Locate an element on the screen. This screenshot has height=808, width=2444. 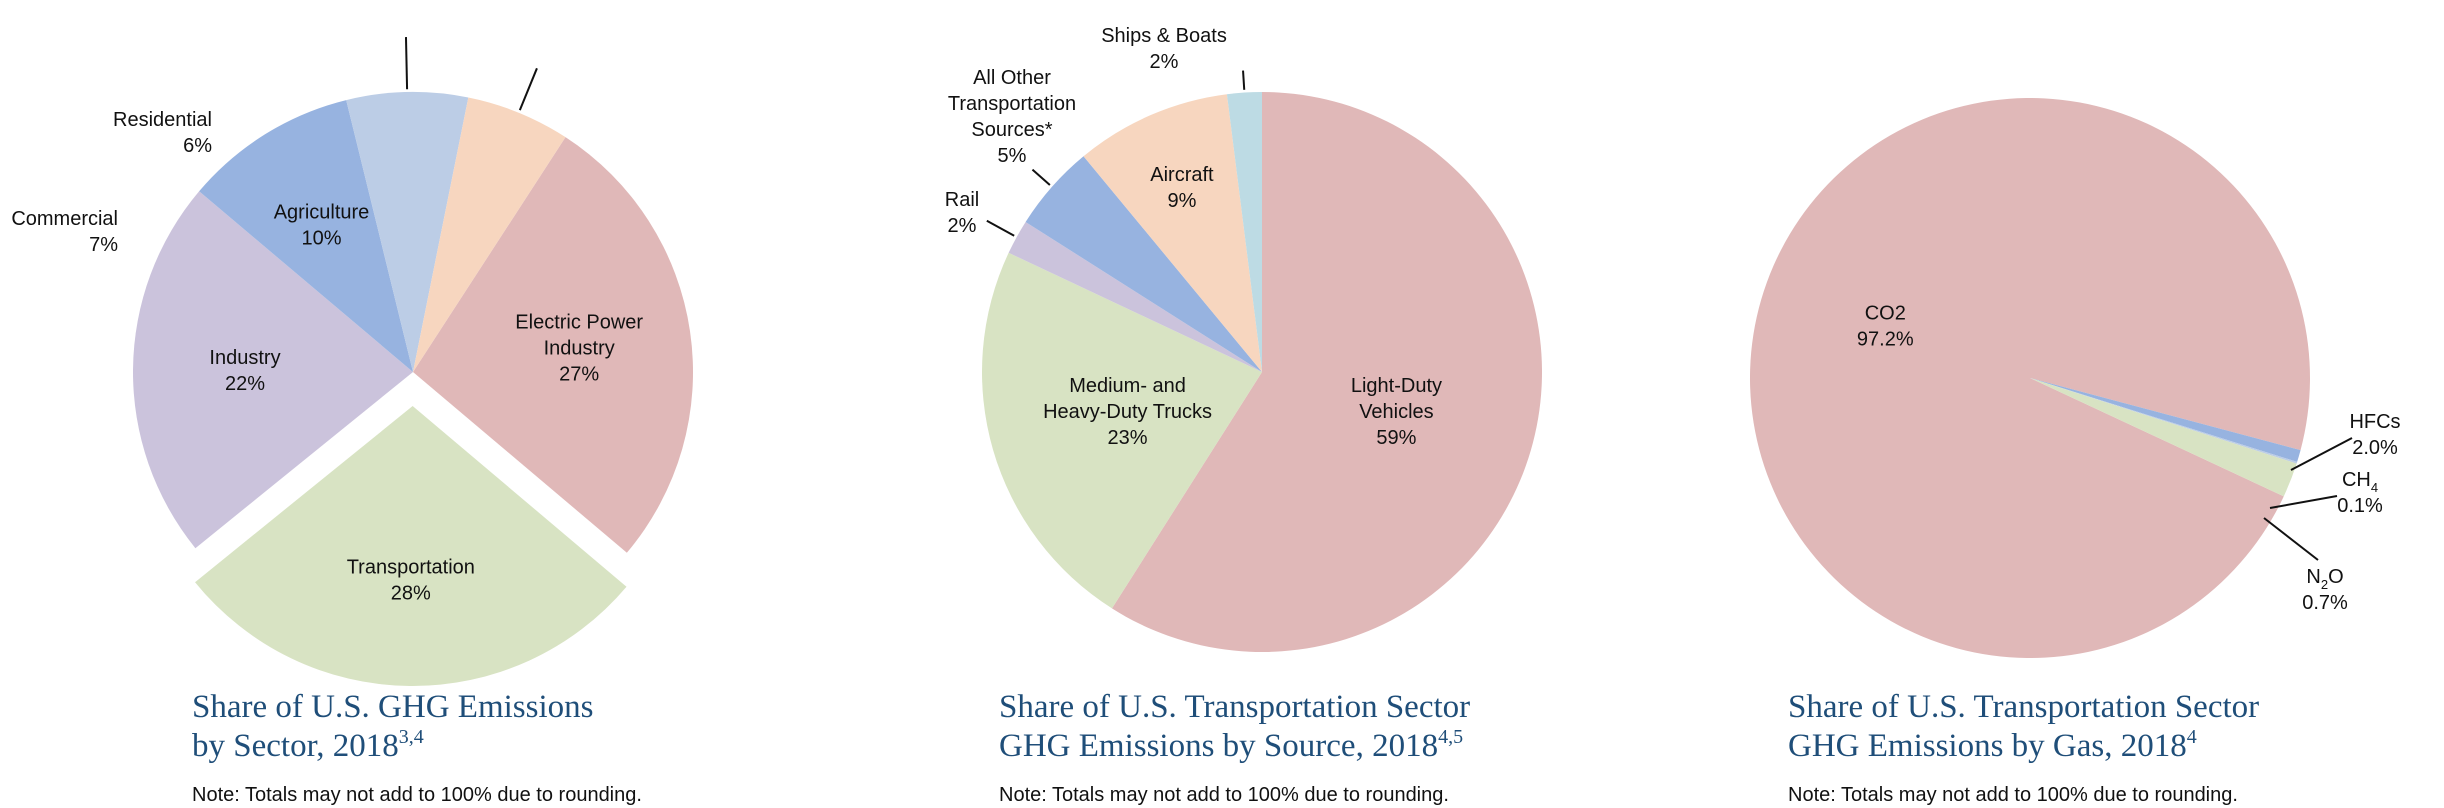
slice-label-aircraft: Aircraft 9% is located at coordinates (1182, 188).